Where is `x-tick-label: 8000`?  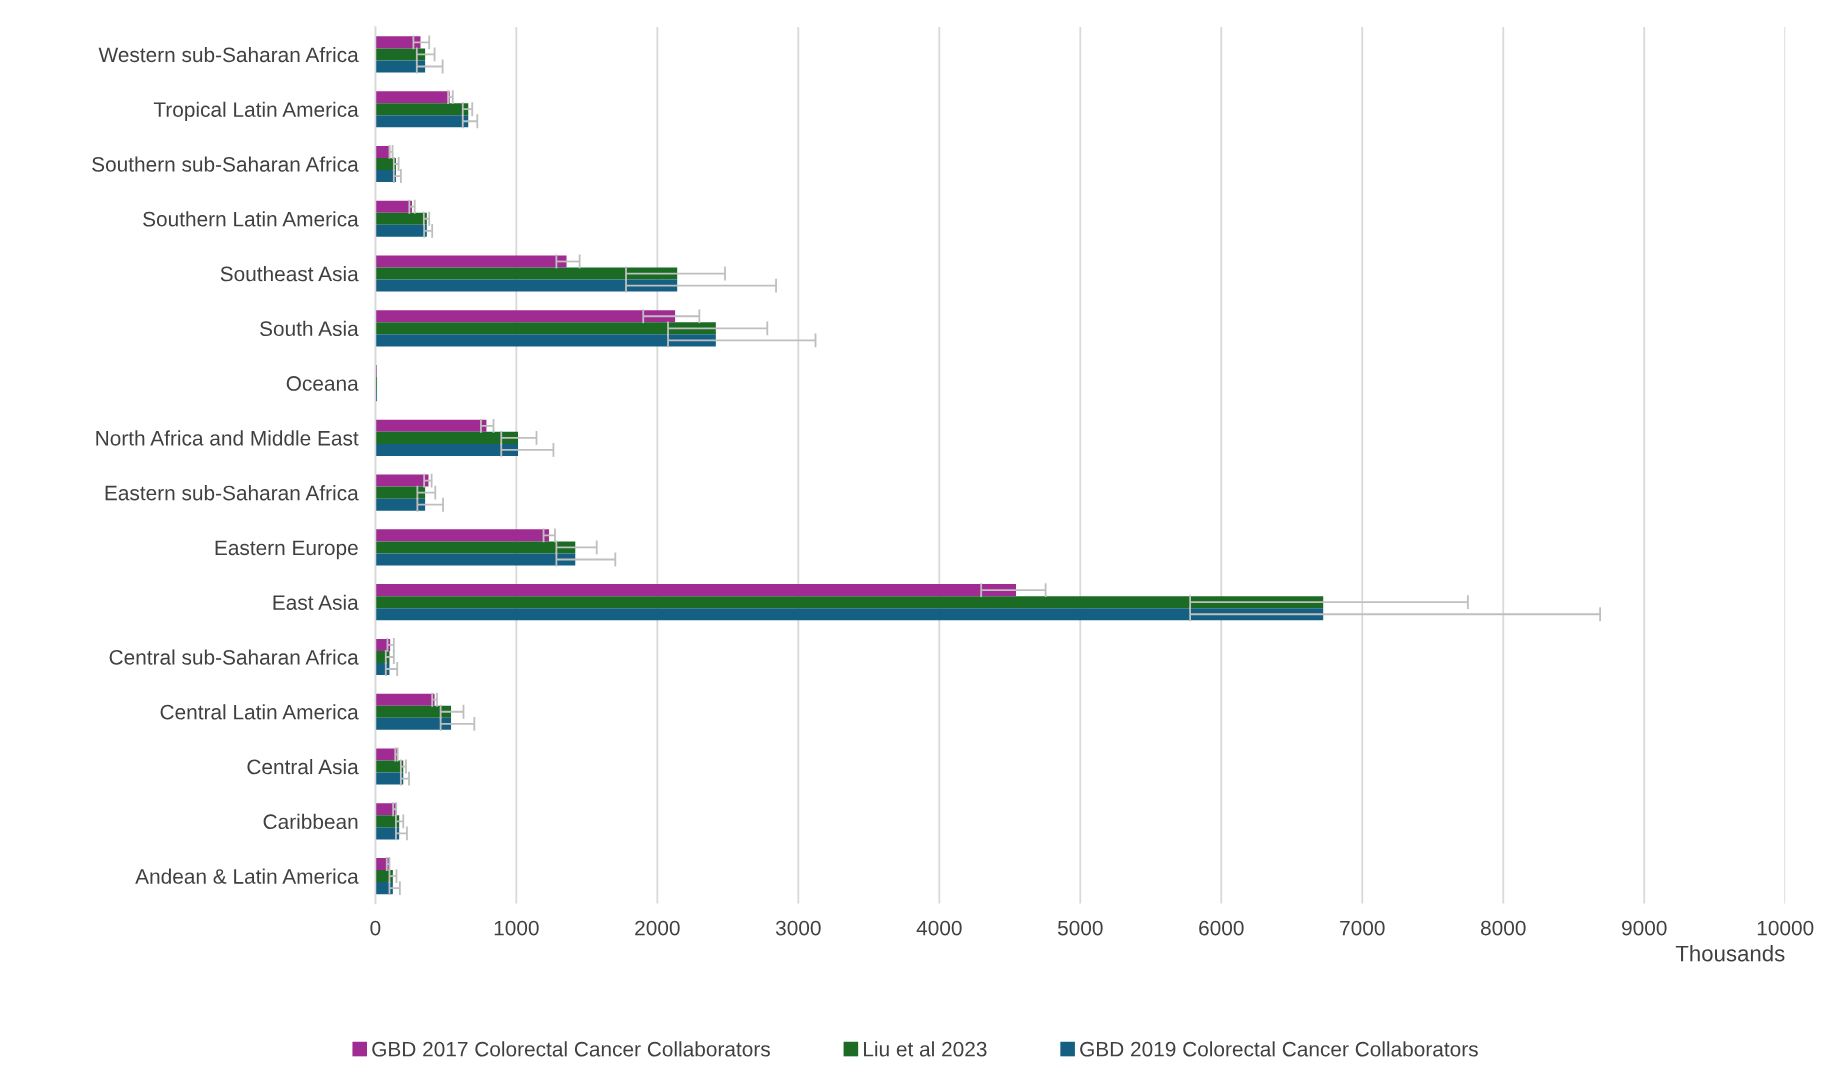 x-tick-label: 8000 is located at coordinates (1503, 928).